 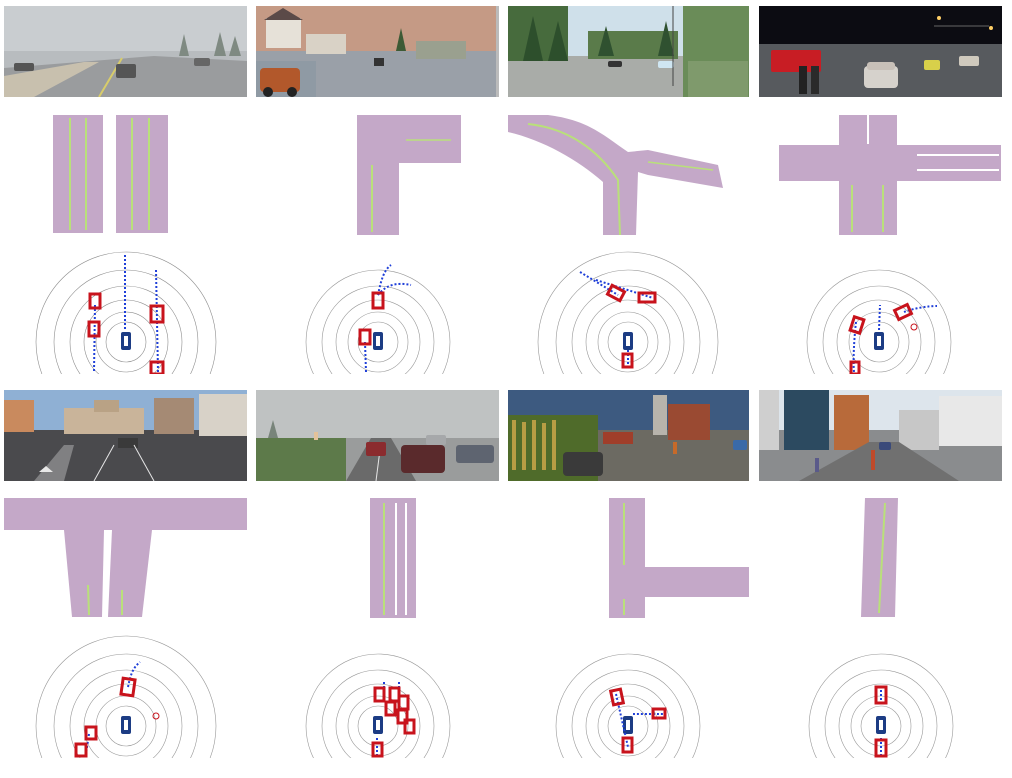 I want to click on foggy-highway-image, so click(x=125, y=51).